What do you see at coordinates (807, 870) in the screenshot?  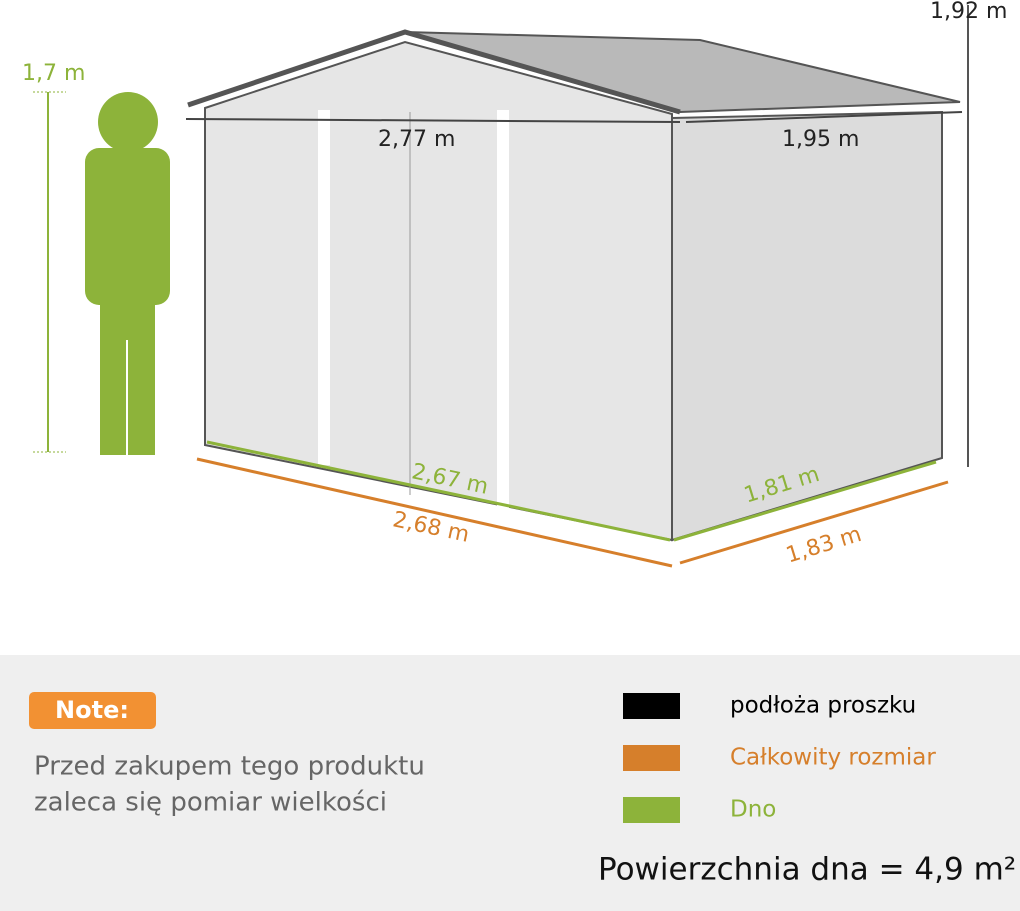 I see `floor-area: Powierzchnia dna = 4,9 m²` at bounding box center [807, 870].